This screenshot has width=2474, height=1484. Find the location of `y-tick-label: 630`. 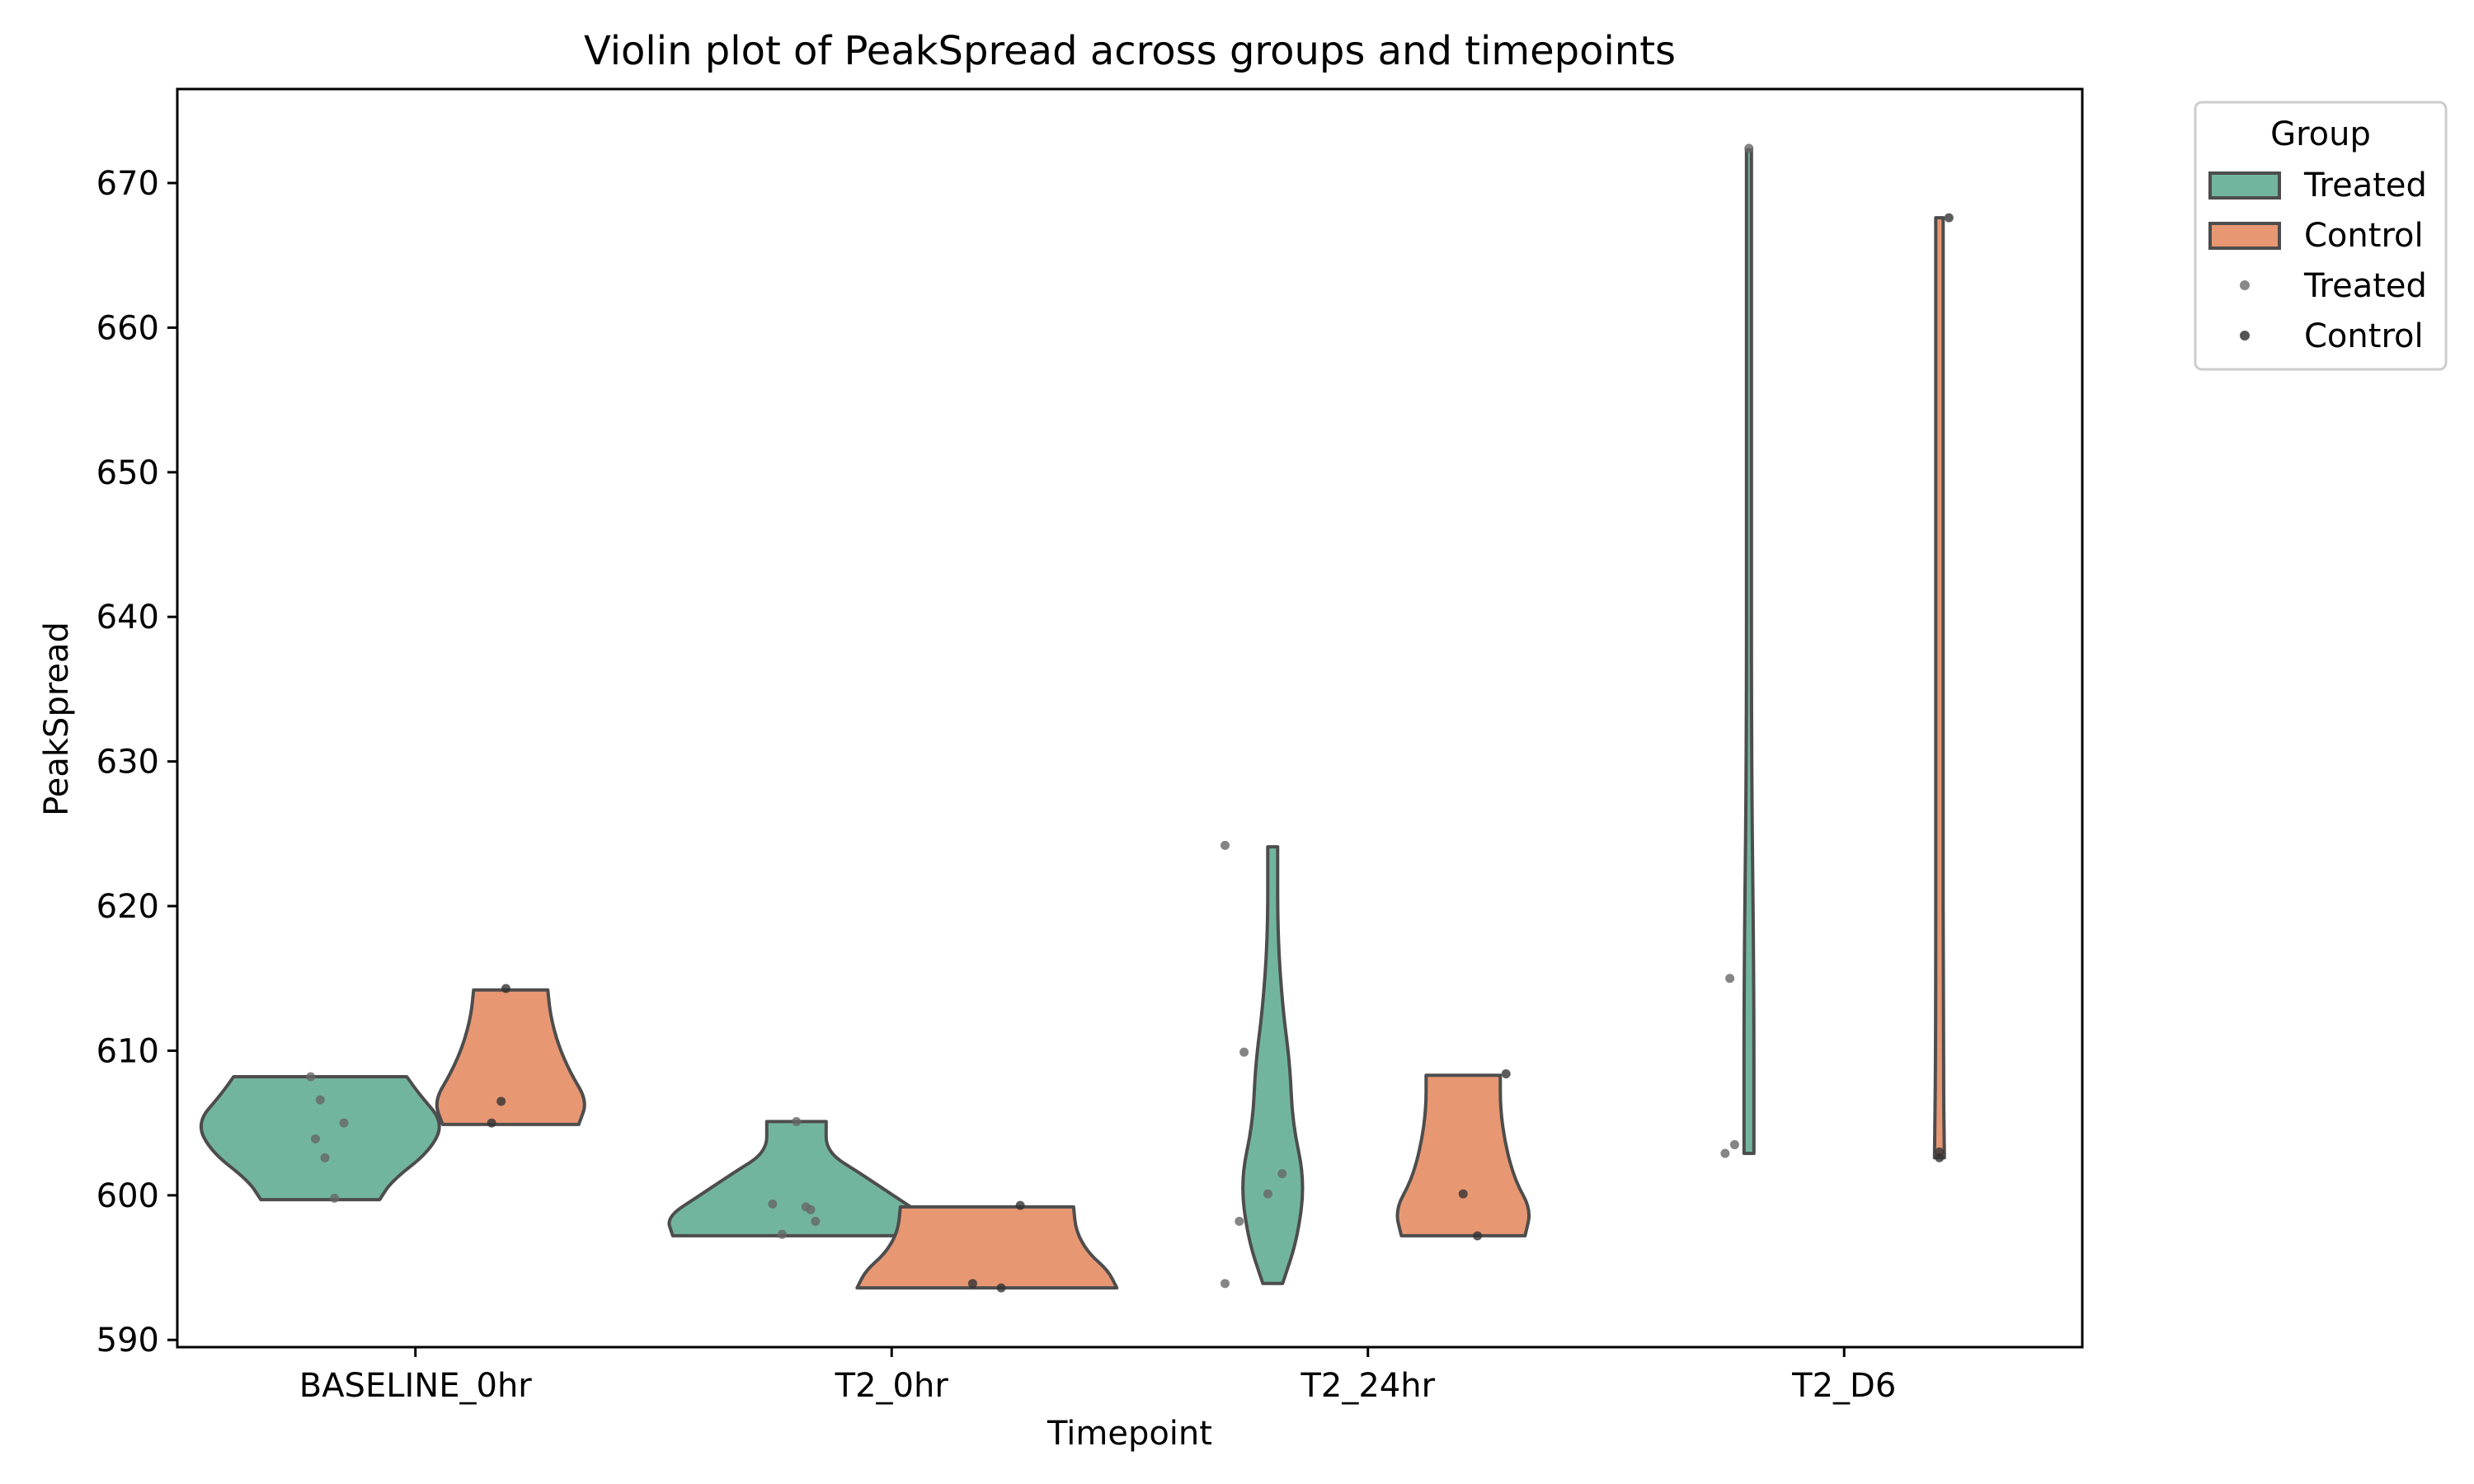

y-tick-label: 630 is located at coordinates (127, 763).